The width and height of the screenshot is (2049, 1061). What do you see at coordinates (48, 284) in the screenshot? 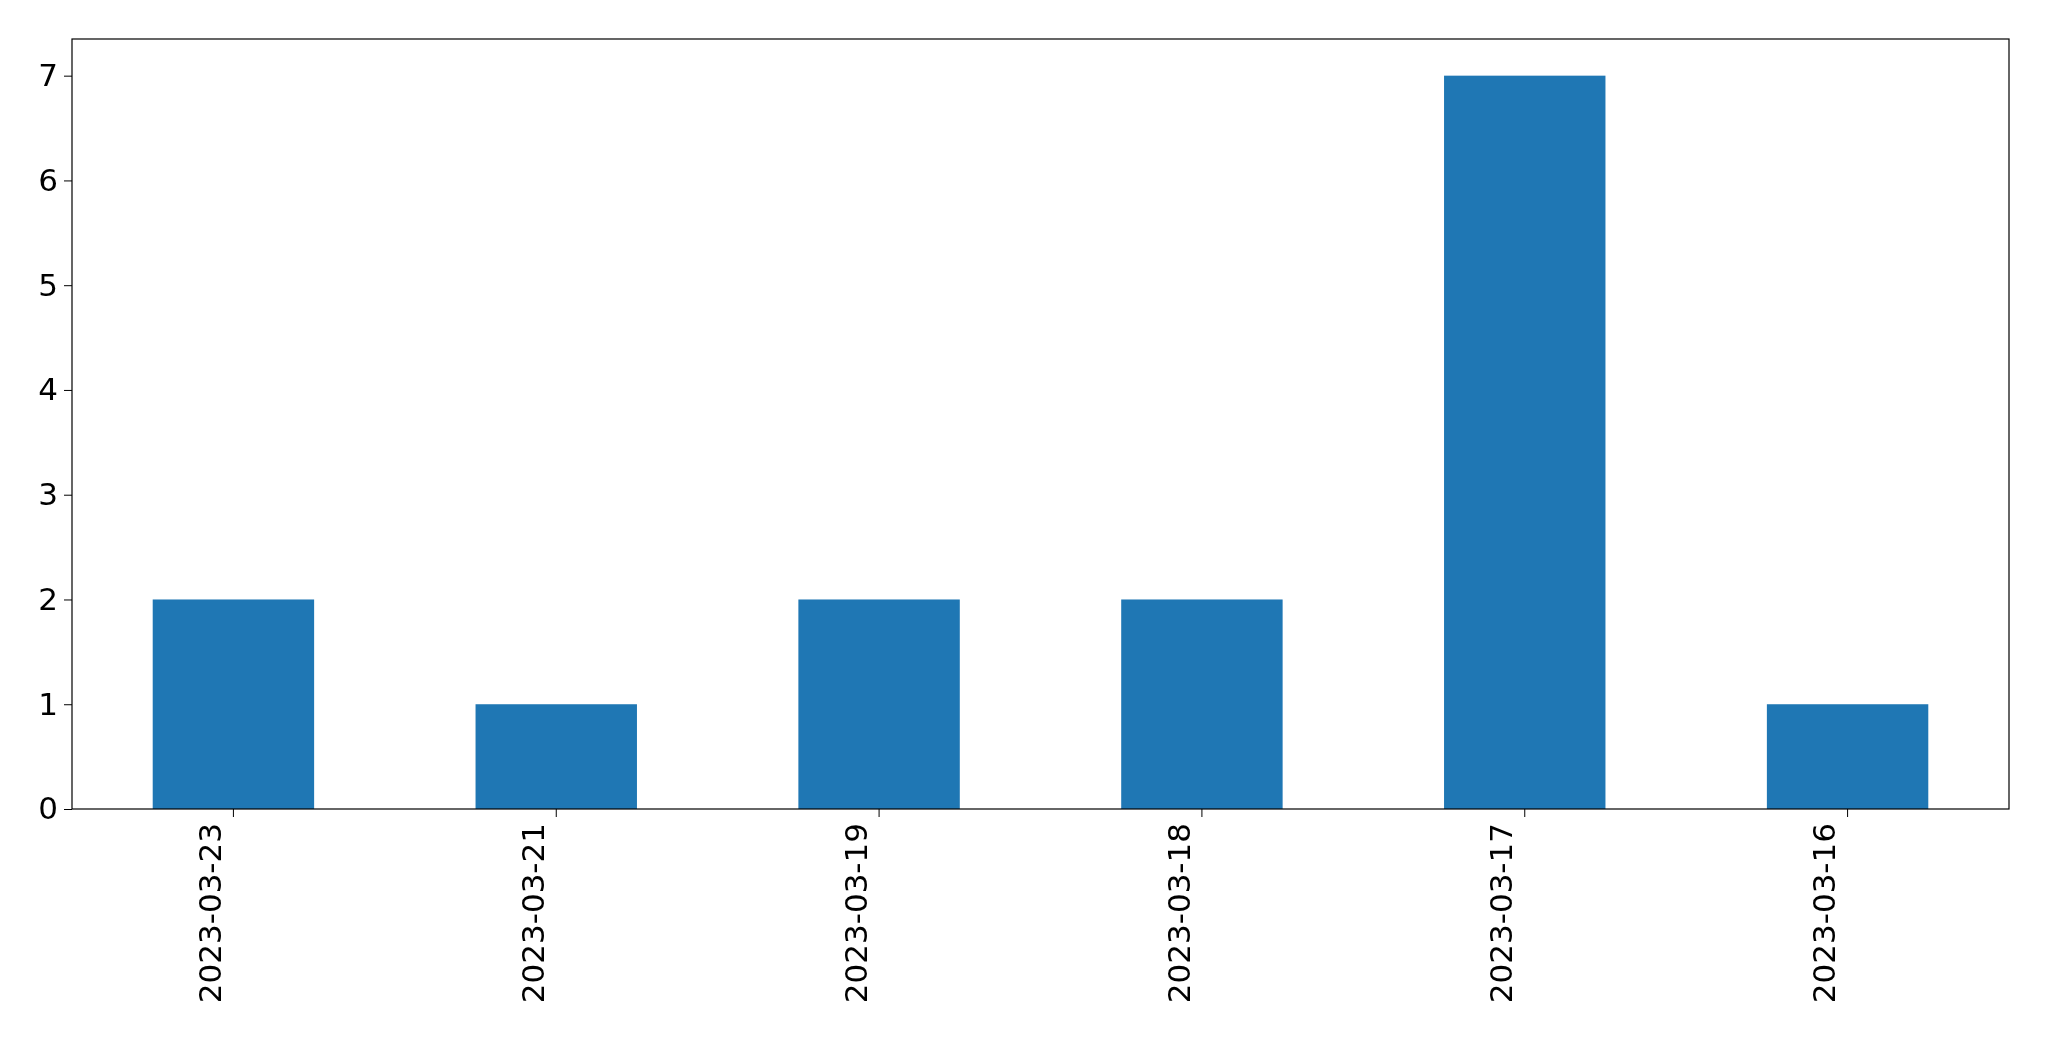
I see `y-tick-label: 5` at bounding box center [48, 284].